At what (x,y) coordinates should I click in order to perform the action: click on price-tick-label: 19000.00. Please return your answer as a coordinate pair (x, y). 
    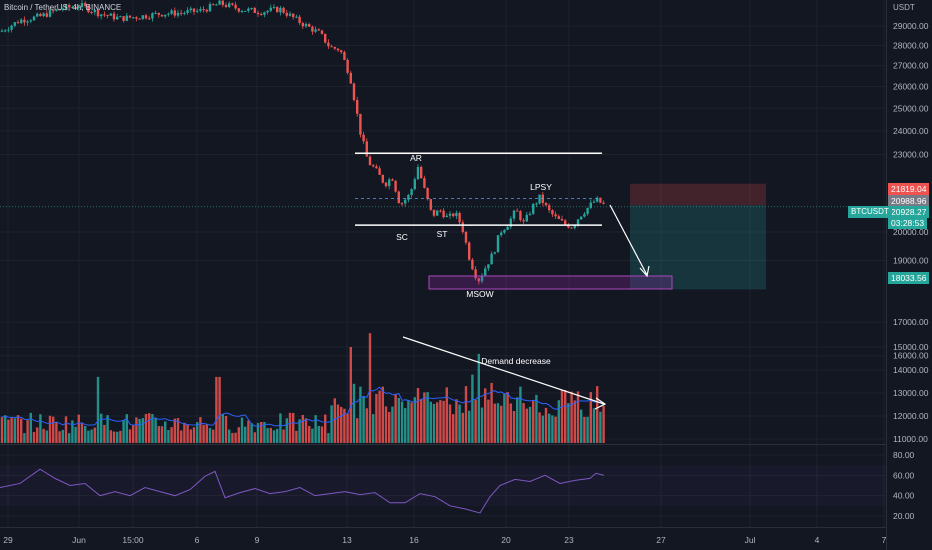
    Looking at the image, I should click on (911, 260).